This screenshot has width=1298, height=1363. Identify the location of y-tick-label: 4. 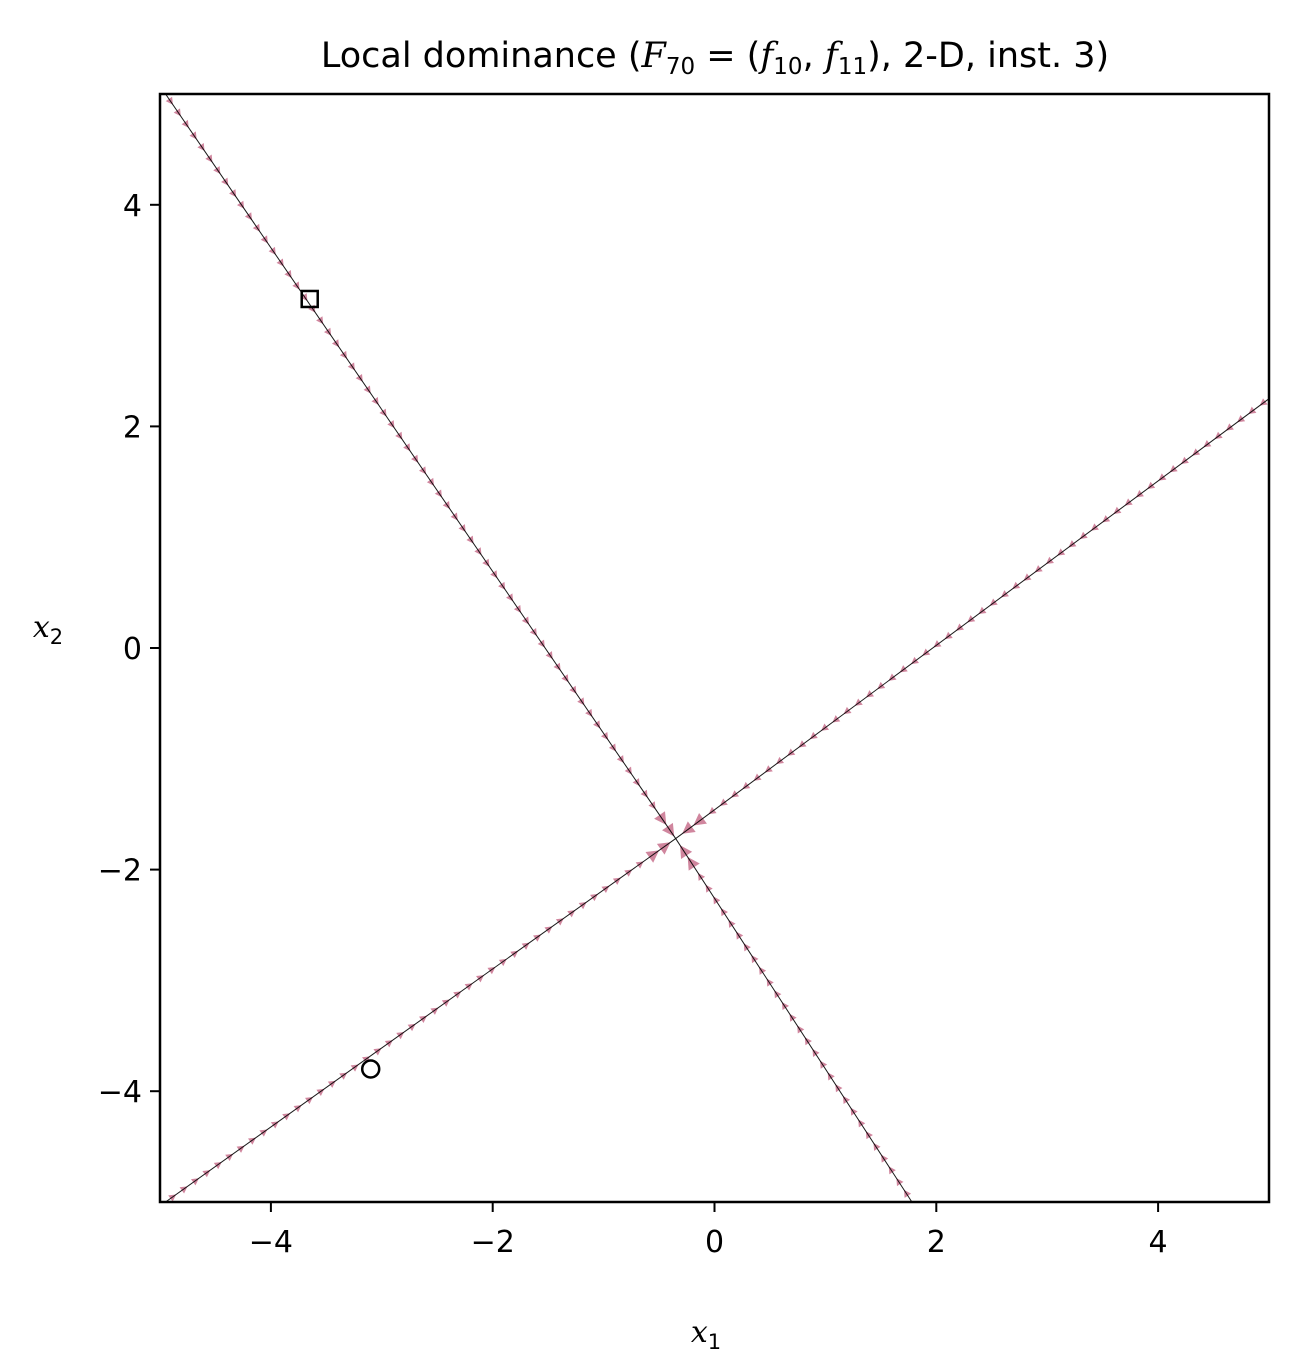
(132, 206).